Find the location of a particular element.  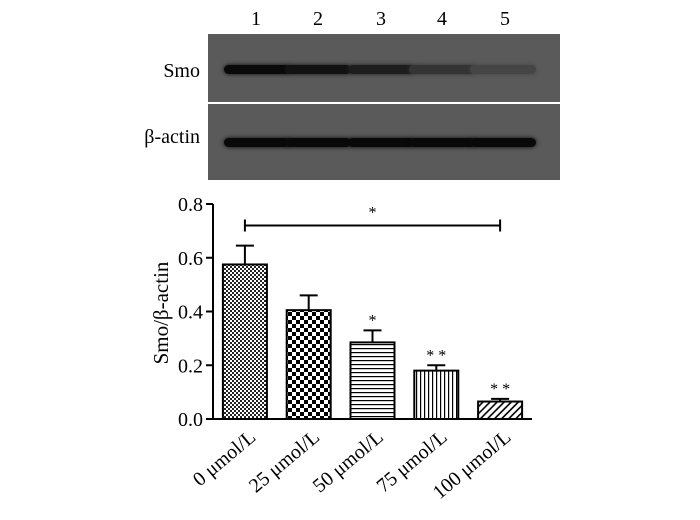

smo-blot-image is located at coordinates (384, 68).